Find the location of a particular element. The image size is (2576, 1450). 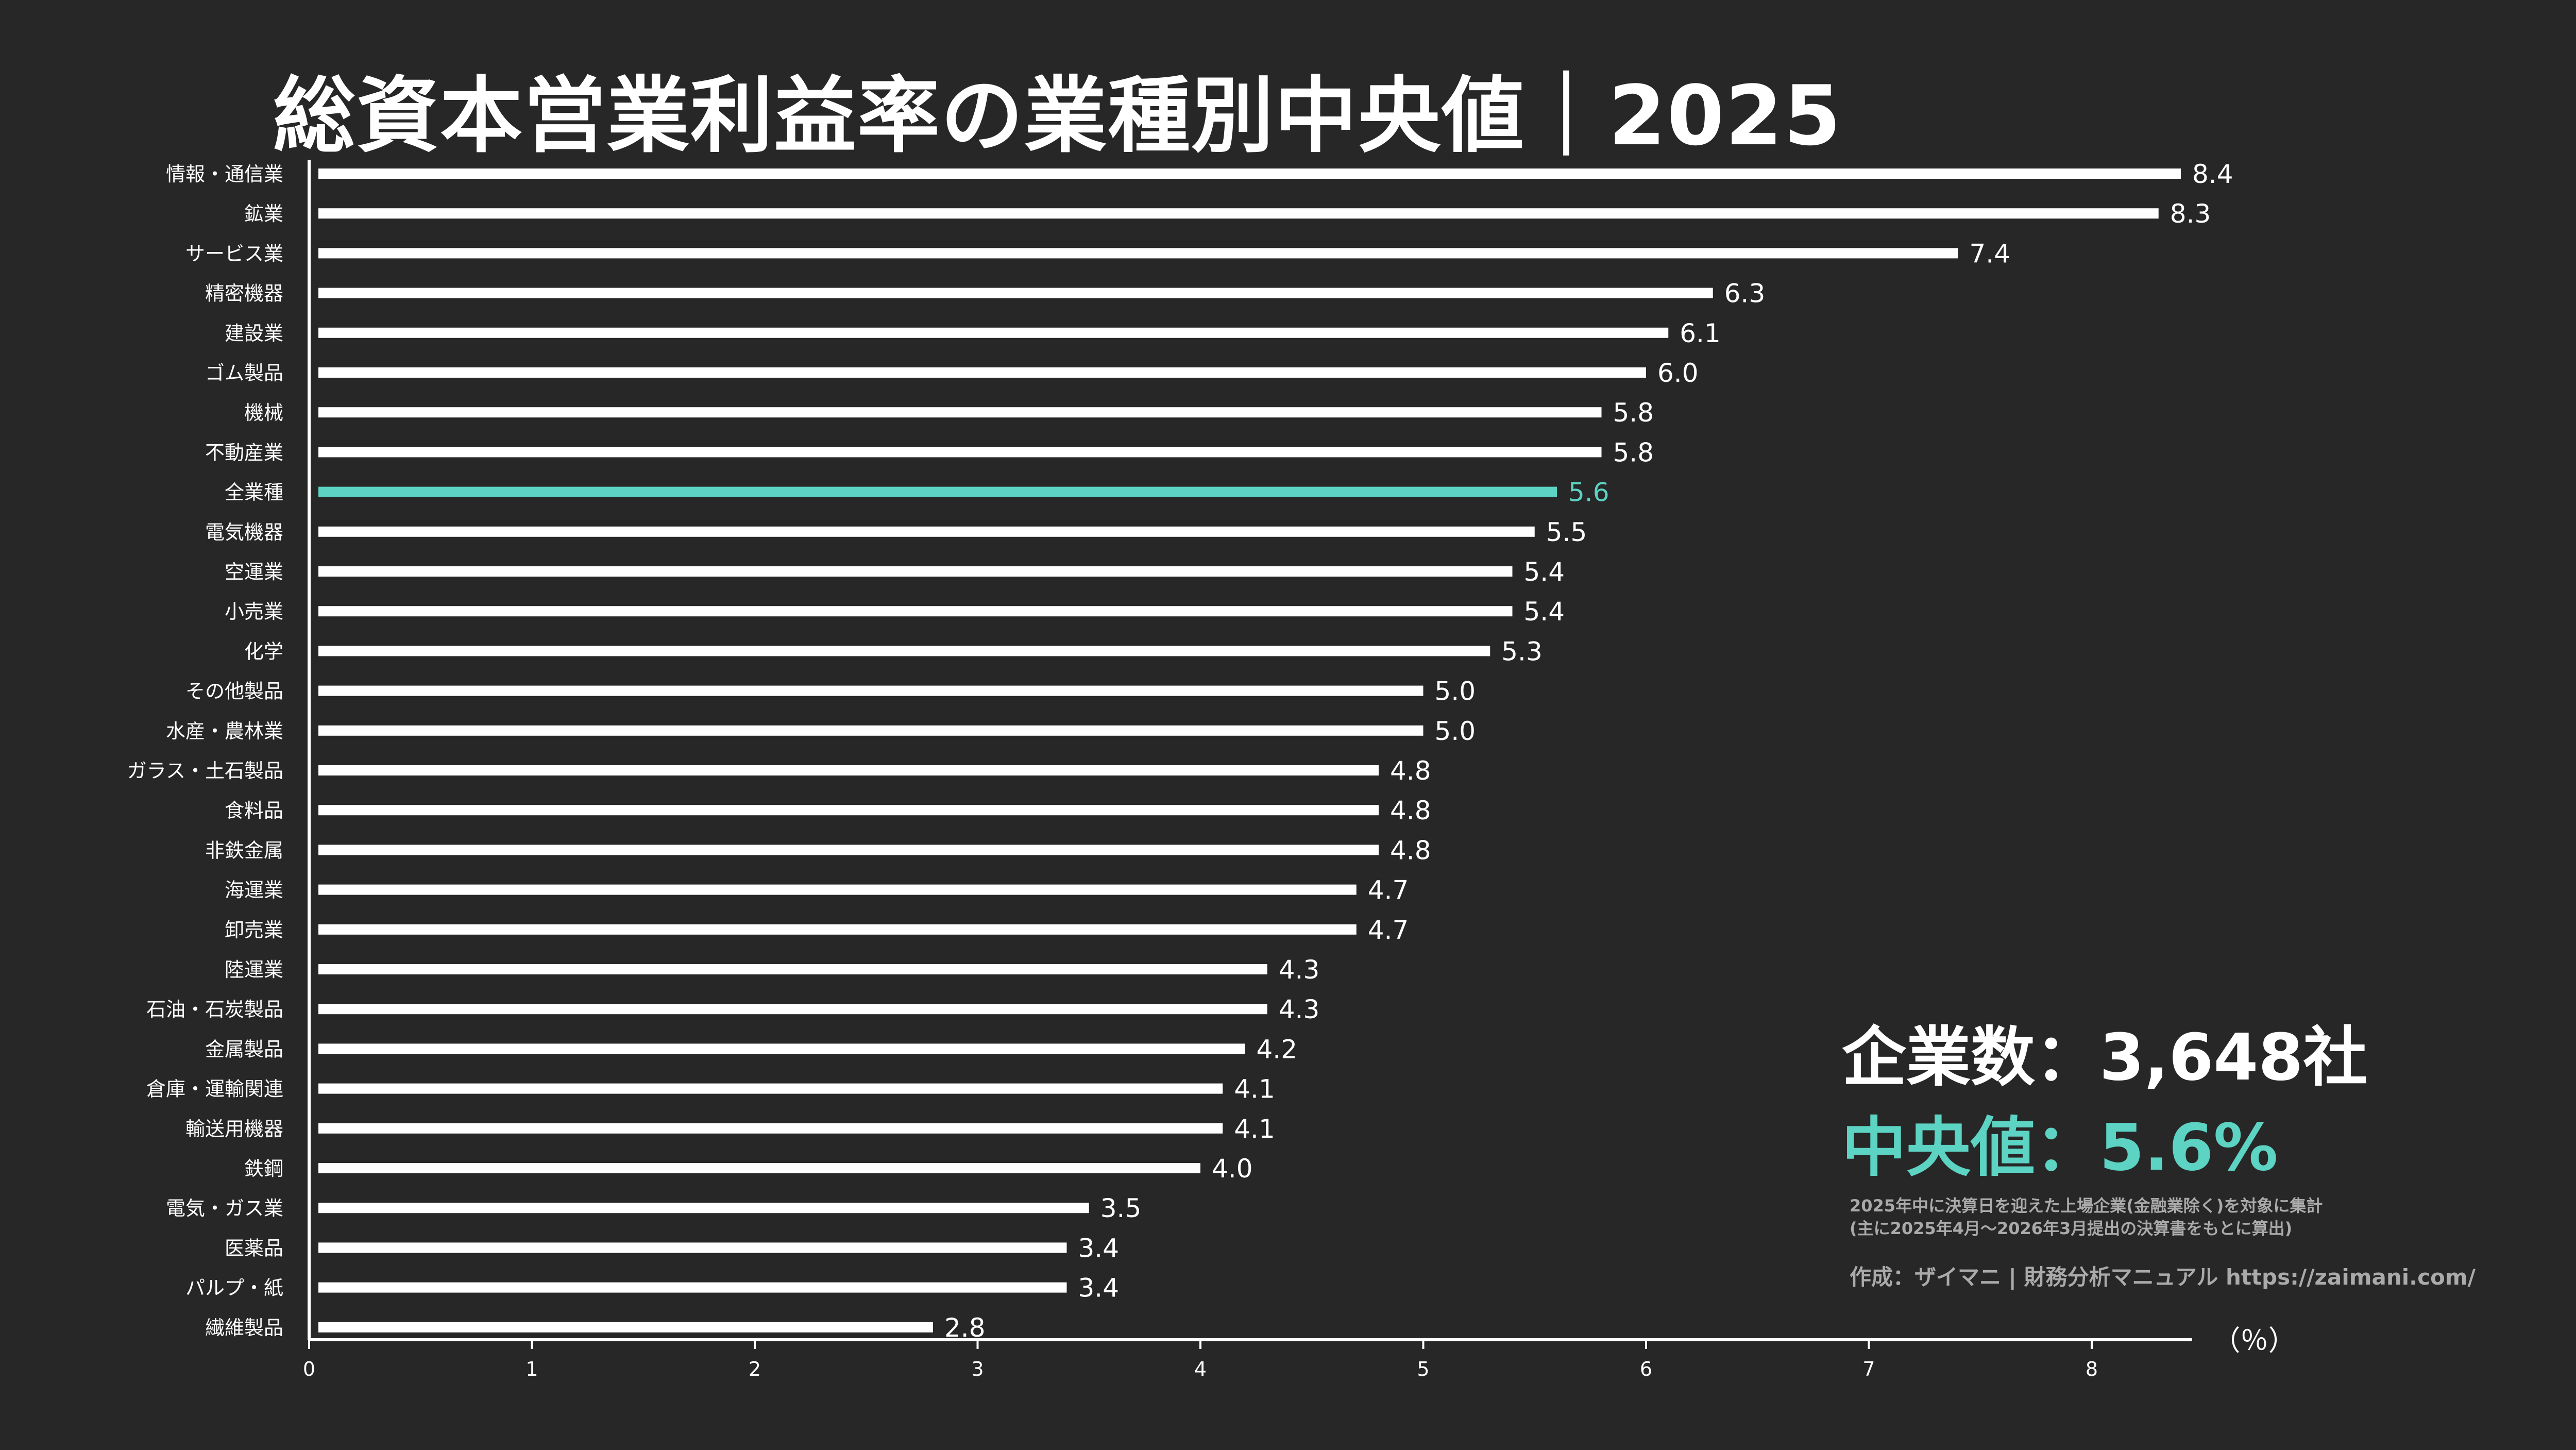

category-label: 電気機器 is located at coordinates (244, 532).